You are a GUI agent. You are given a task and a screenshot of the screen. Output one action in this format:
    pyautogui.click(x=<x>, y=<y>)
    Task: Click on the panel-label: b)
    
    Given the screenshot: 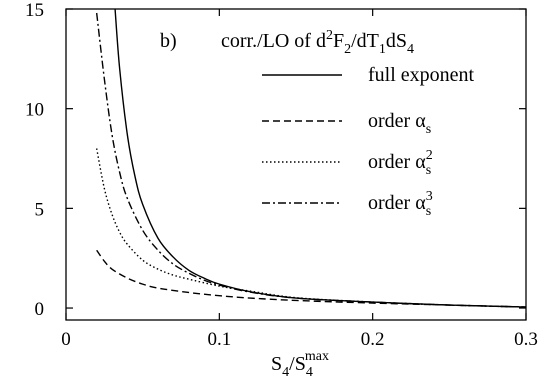 What is the action you would take?
    pyautogui.click(x=168, y=41)
    